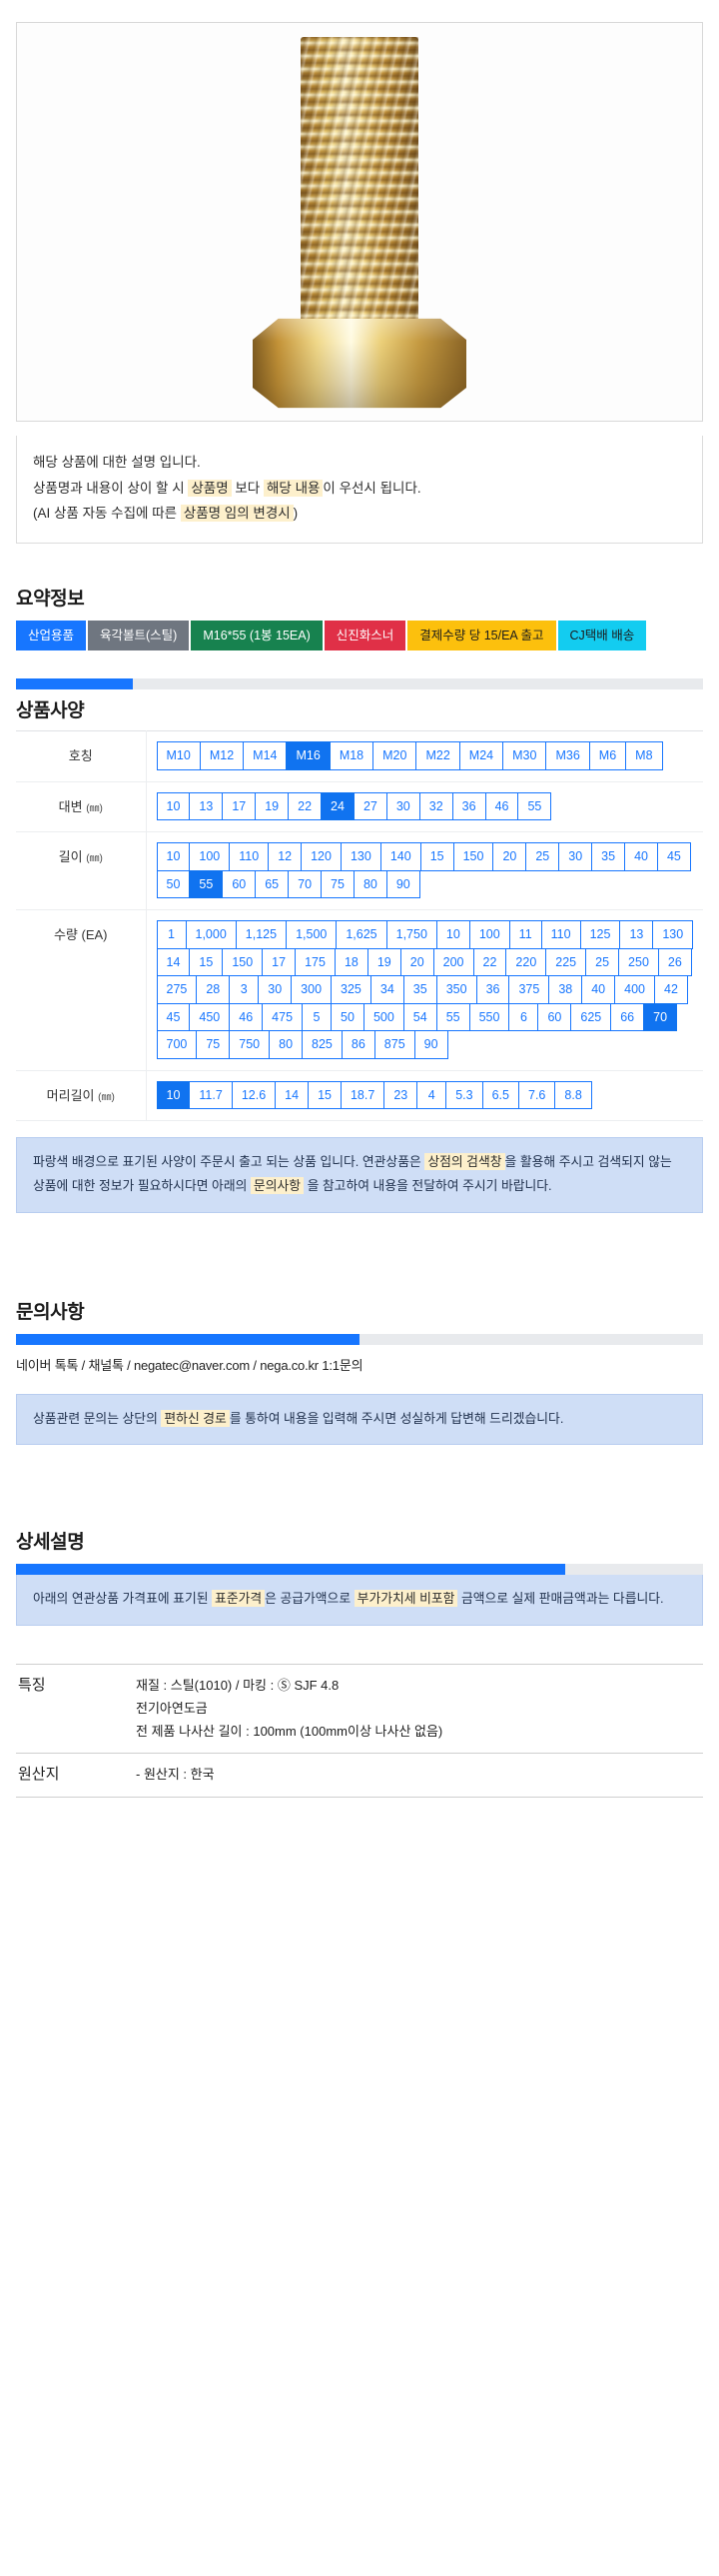 This screenshot has height=2576, width=719. Describe the element at coordinates (435, 806) in the screenshot. I see `spec-chip: 32` at that location.